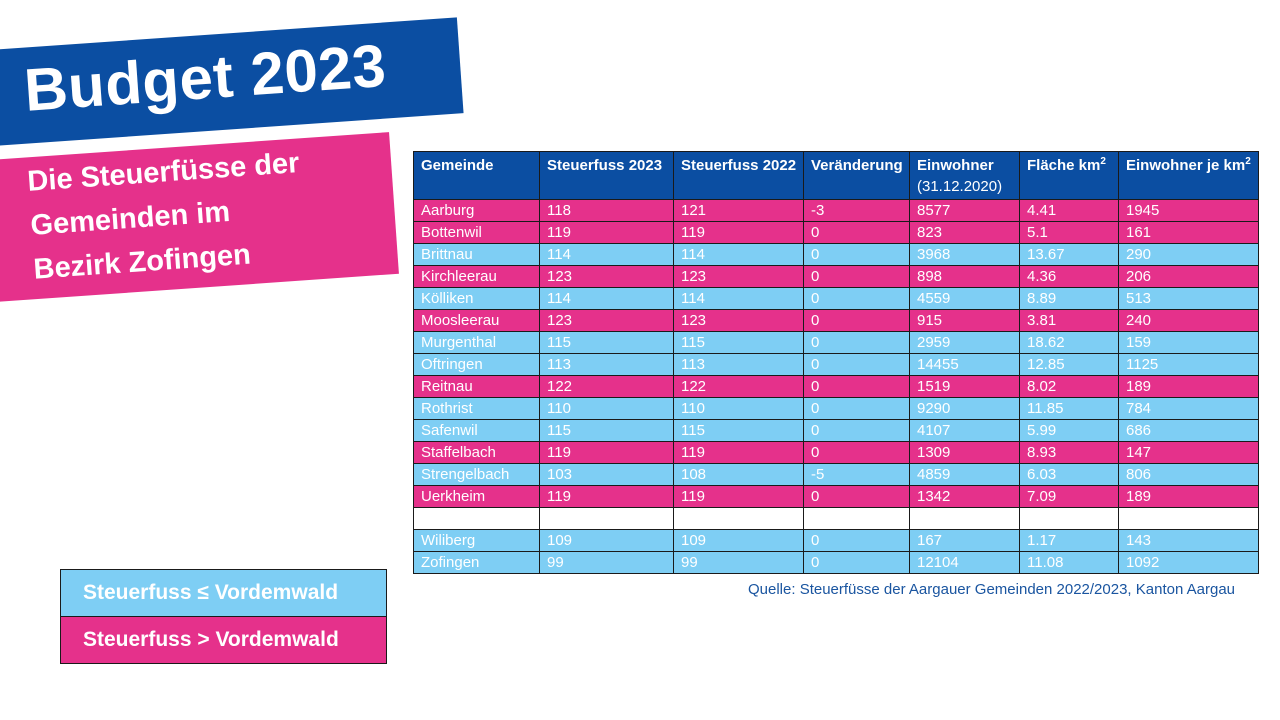 This screenshot has height=720, width=1280. What do you see at coordinates (1064, 165) in the screenshot?
I see `col-header-flaeche-label: Fläche km` at bounding box center [1064, 165].